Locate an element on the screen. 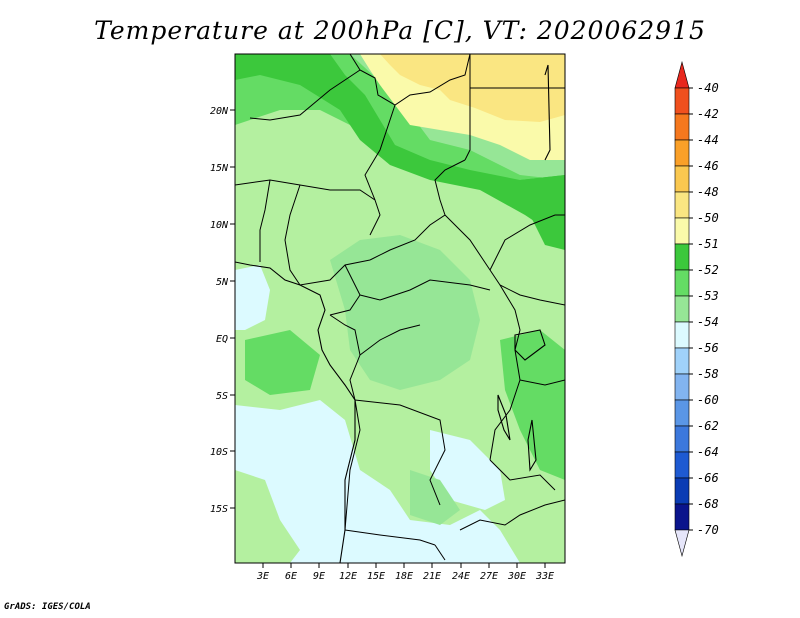 Image resolution: width=800 pixels, height=618 pixels. colorbar-label: -62 is located at coordinates (708, 426).